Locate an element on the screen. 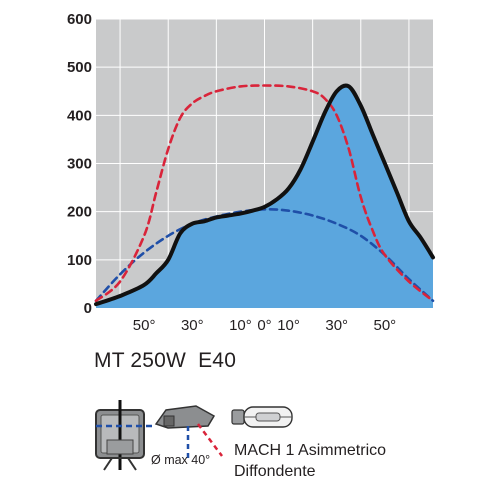 The image size is (500, 500). legend-name: MACH 1 Asimmetrico is located at coordinates (310, 450).